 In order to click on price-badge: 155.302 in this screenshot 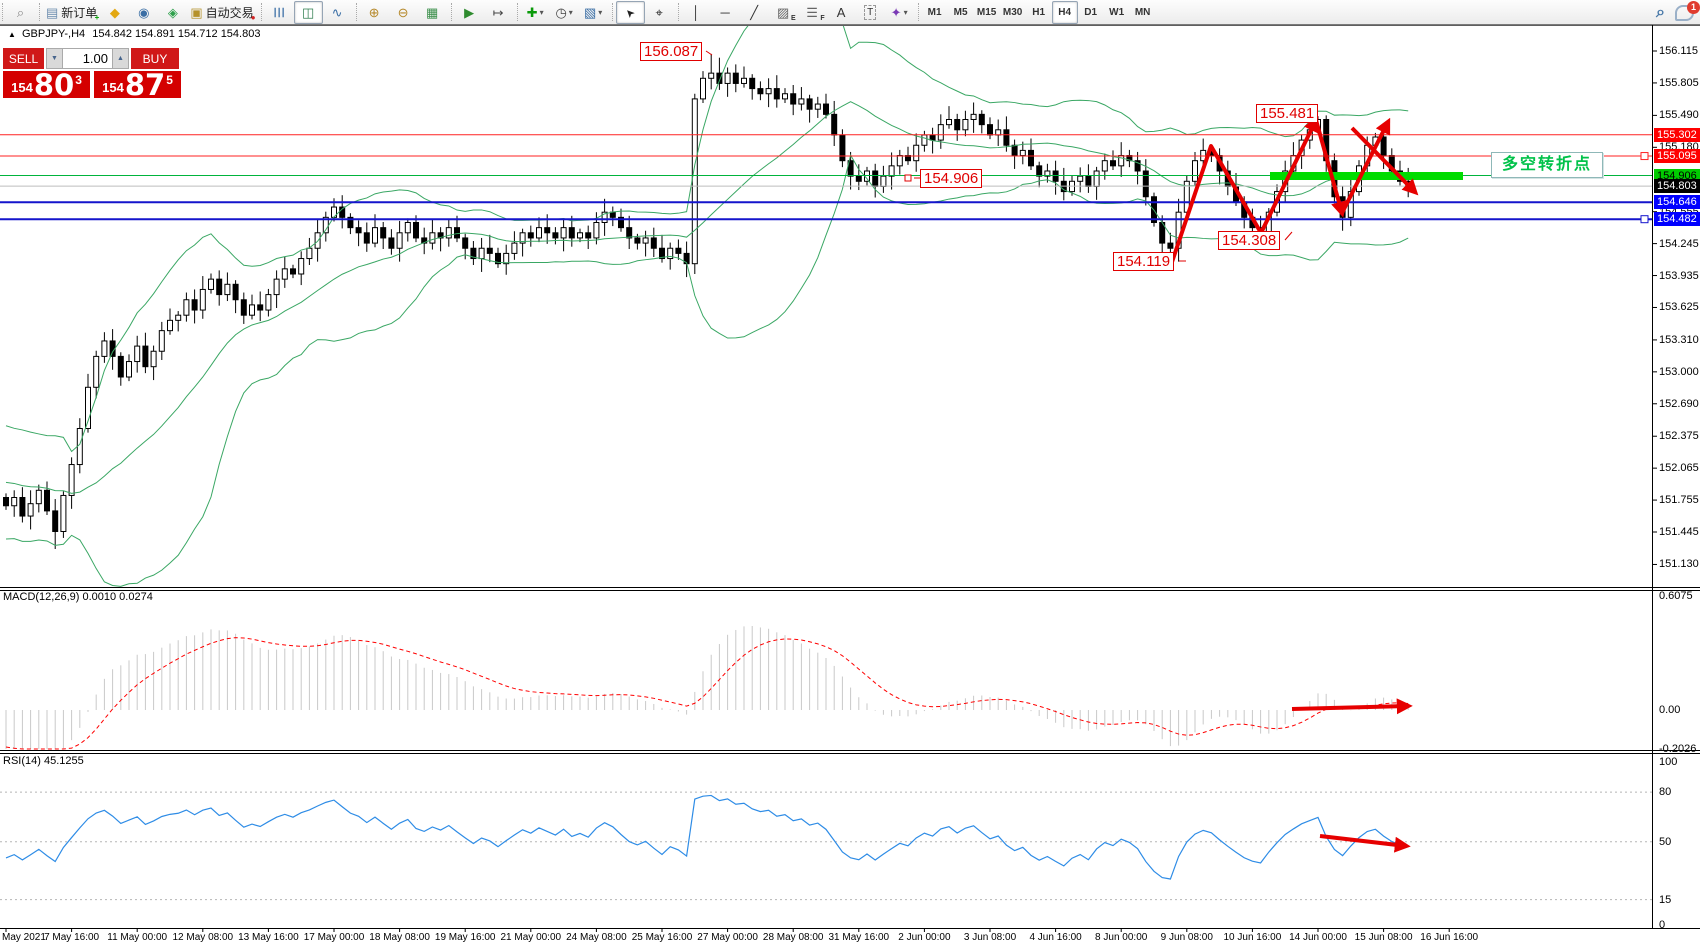, I will do `click(1677, 134)`.